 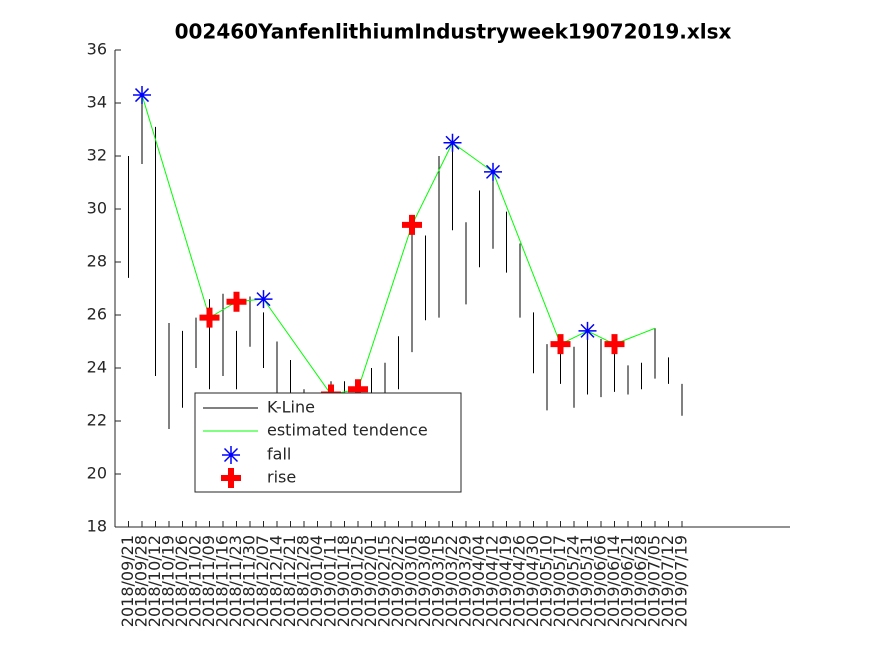 What do you see at coordinates (411, 581) in the screenshot?
I see `x-tick-label: 2019/03/01` at bounding box center [411, 581].